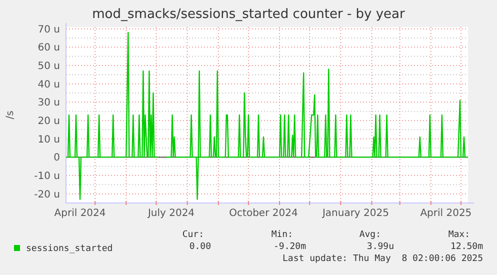 The width and height of the screenshot is (497, 275). What do you see at coordinates (69, 249) in the screenshot?
I see `legend-label: sessions_started` at bounding box center [69, 249].